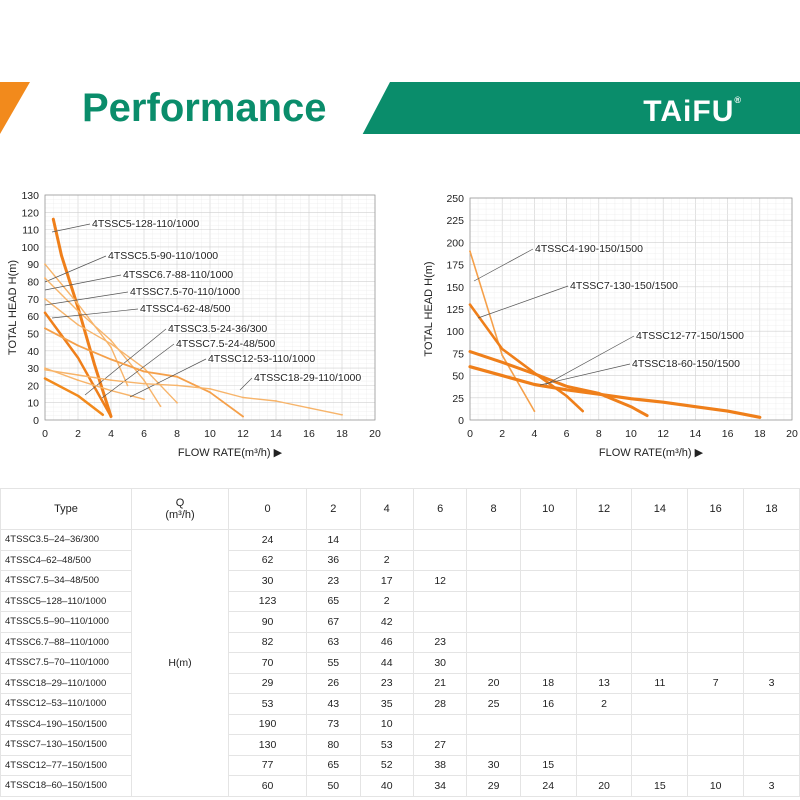 The width and height of the screenshot is (800, 800). I want to click on flow-column-header: 16, so click(716, 509).